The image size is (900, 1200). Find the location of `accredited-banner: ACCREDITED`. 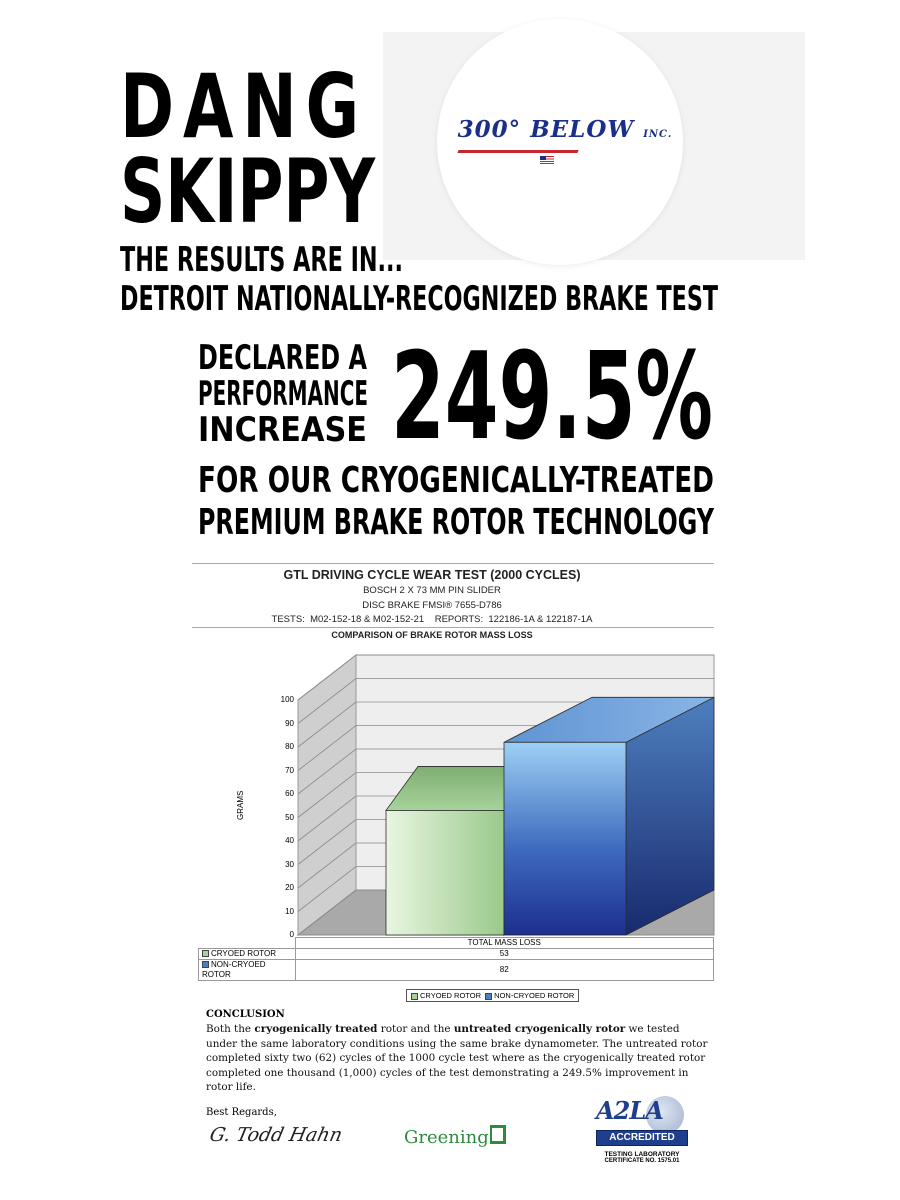

accredited-banner: ACCREDITED is located at coordinates (642, 1138).